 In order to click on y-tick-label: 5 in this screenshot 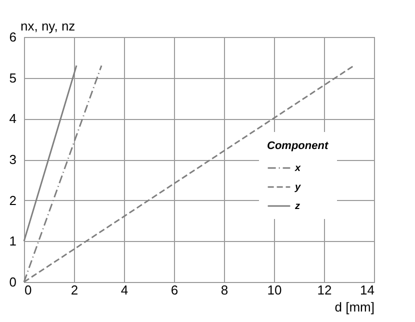, I will do `click(12, 78)`.